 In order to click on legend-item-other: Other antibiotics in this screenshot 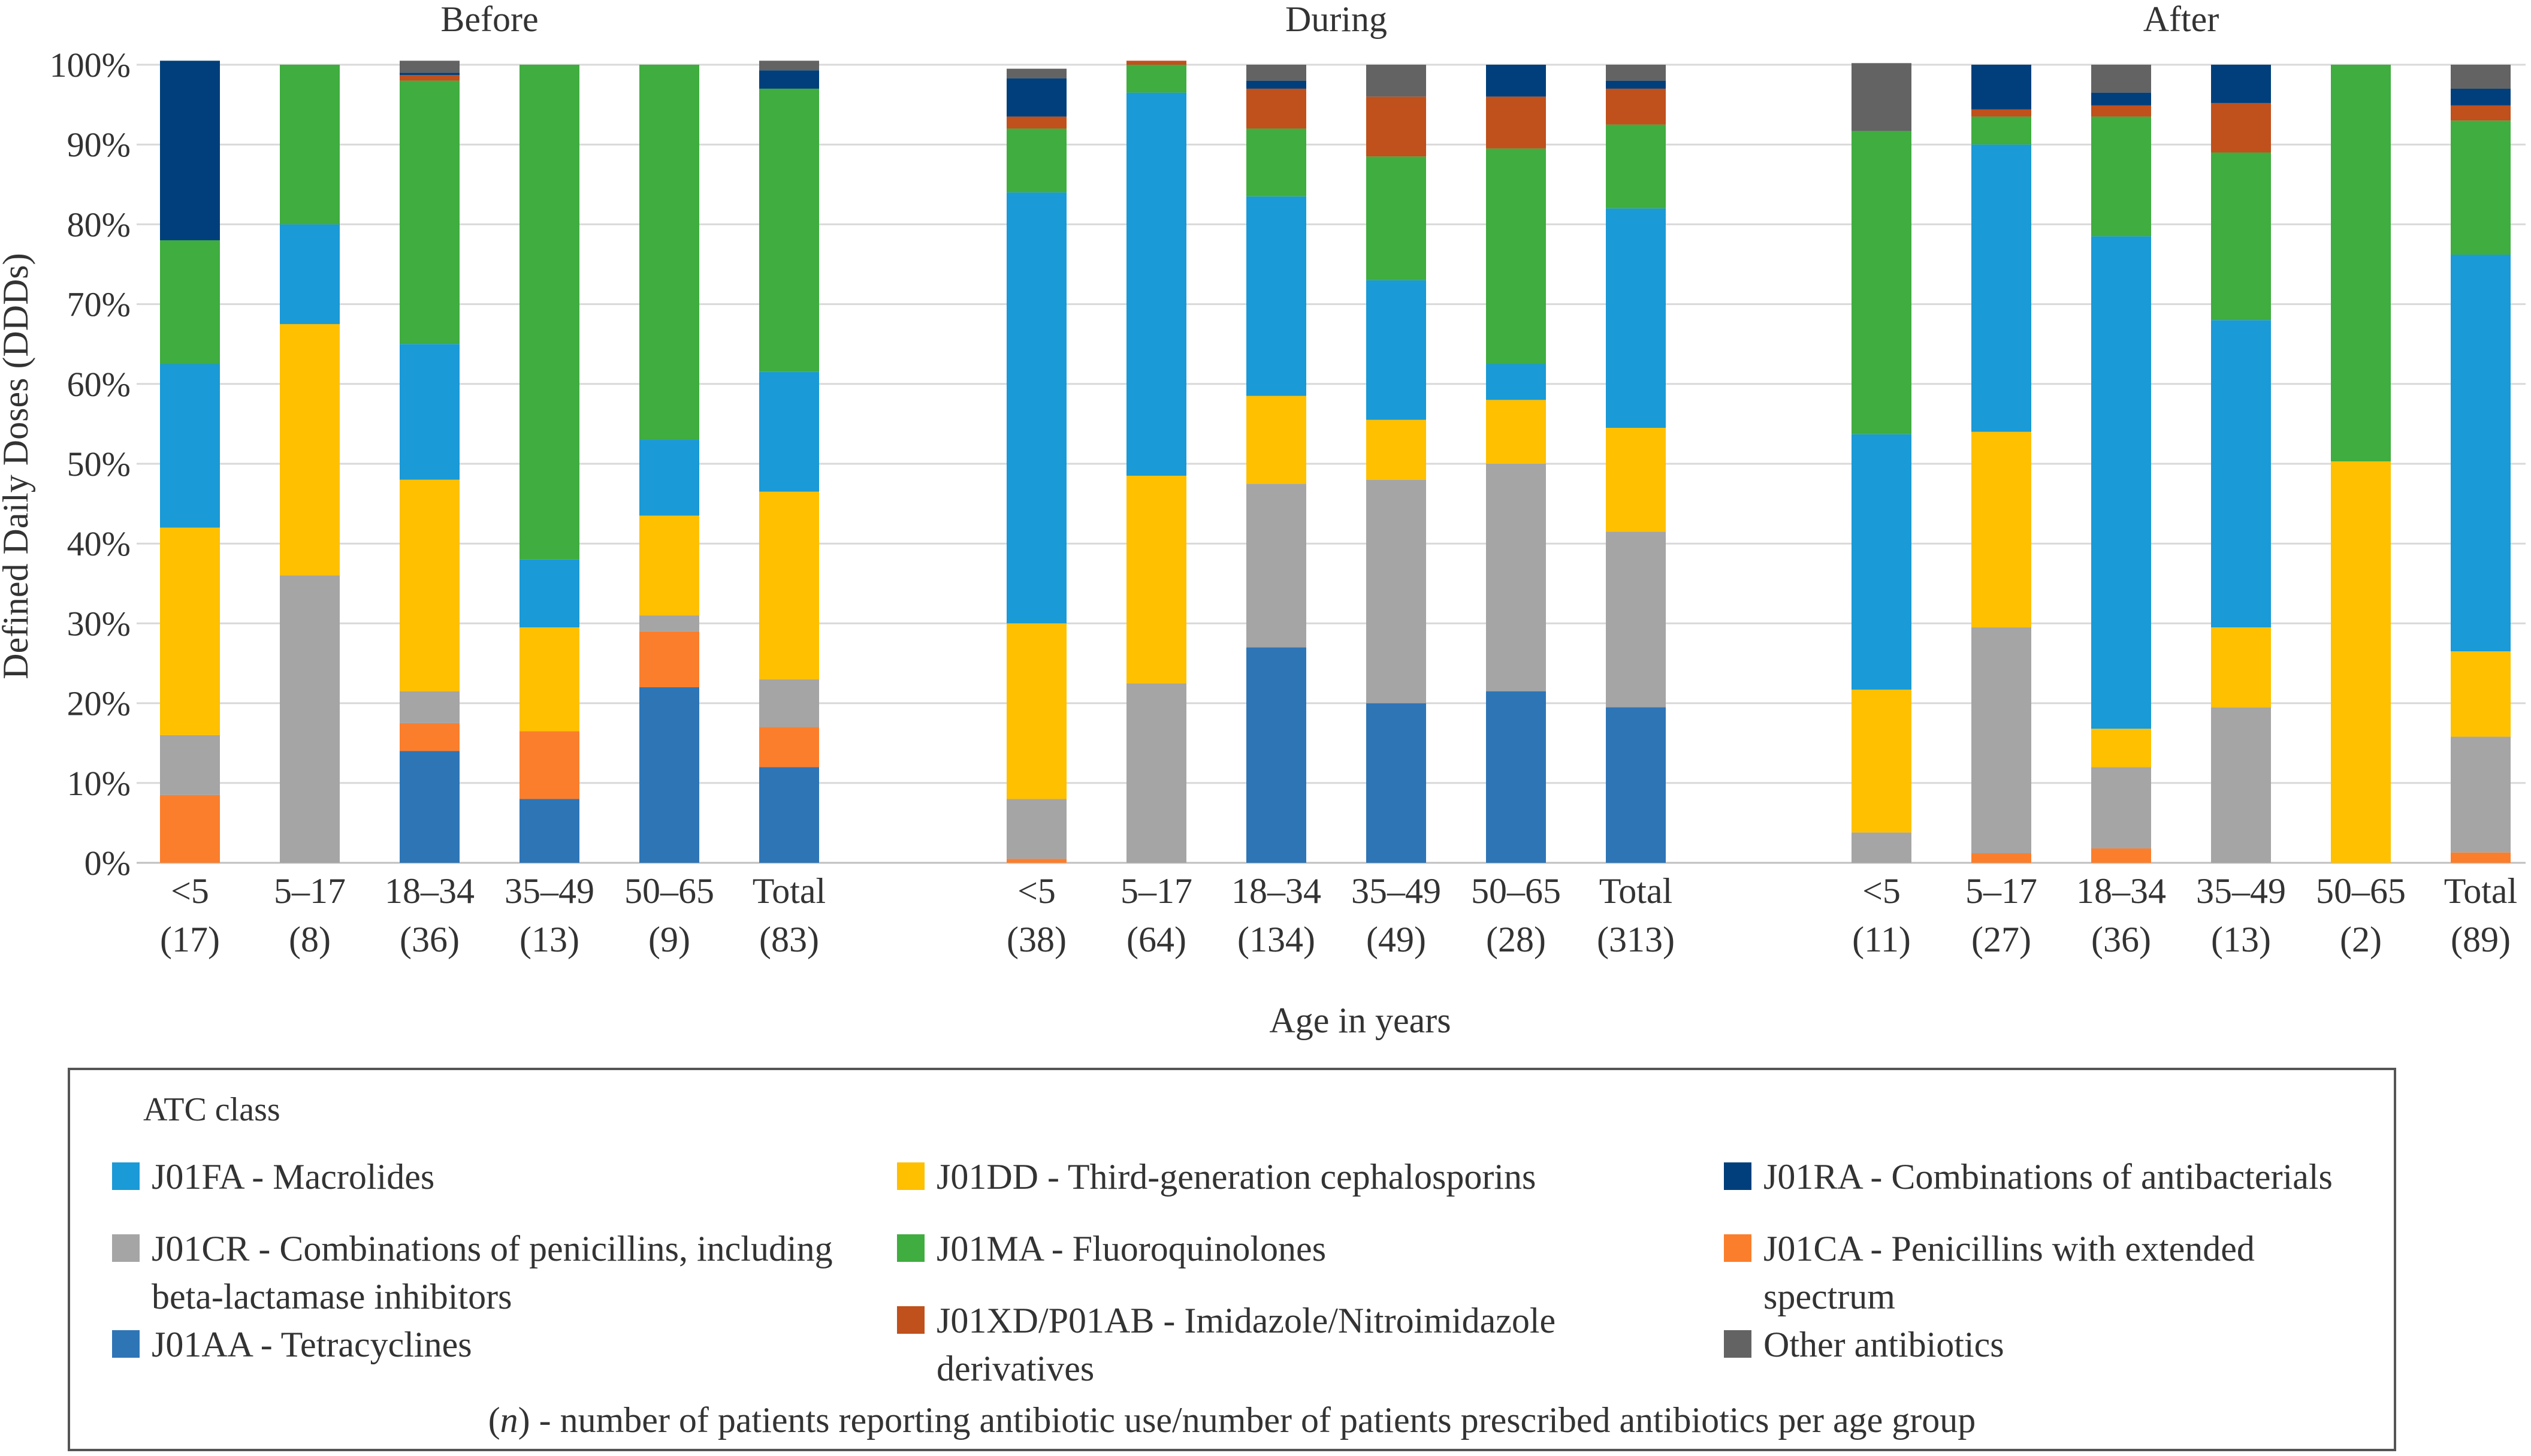, I will do `click(2053, 1345)`.